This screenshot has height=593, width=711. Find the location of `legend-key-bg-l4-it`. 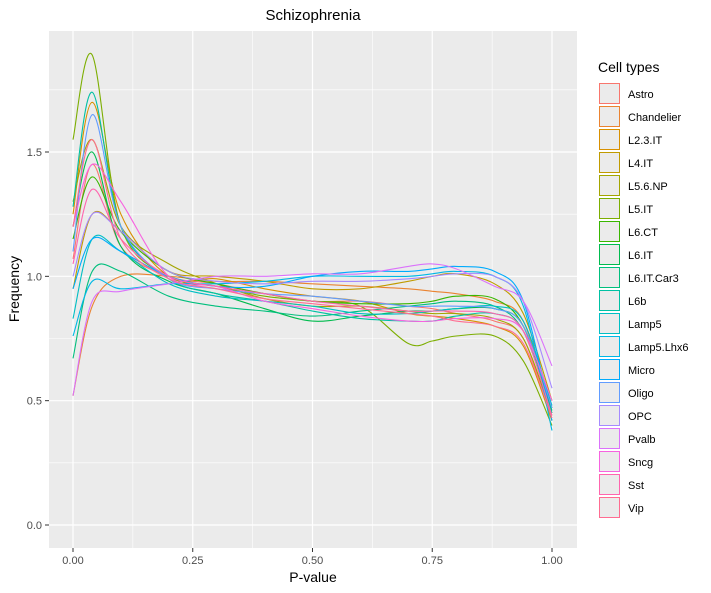

legend-key-bg-l4-it is located at coordinates (609, 162).